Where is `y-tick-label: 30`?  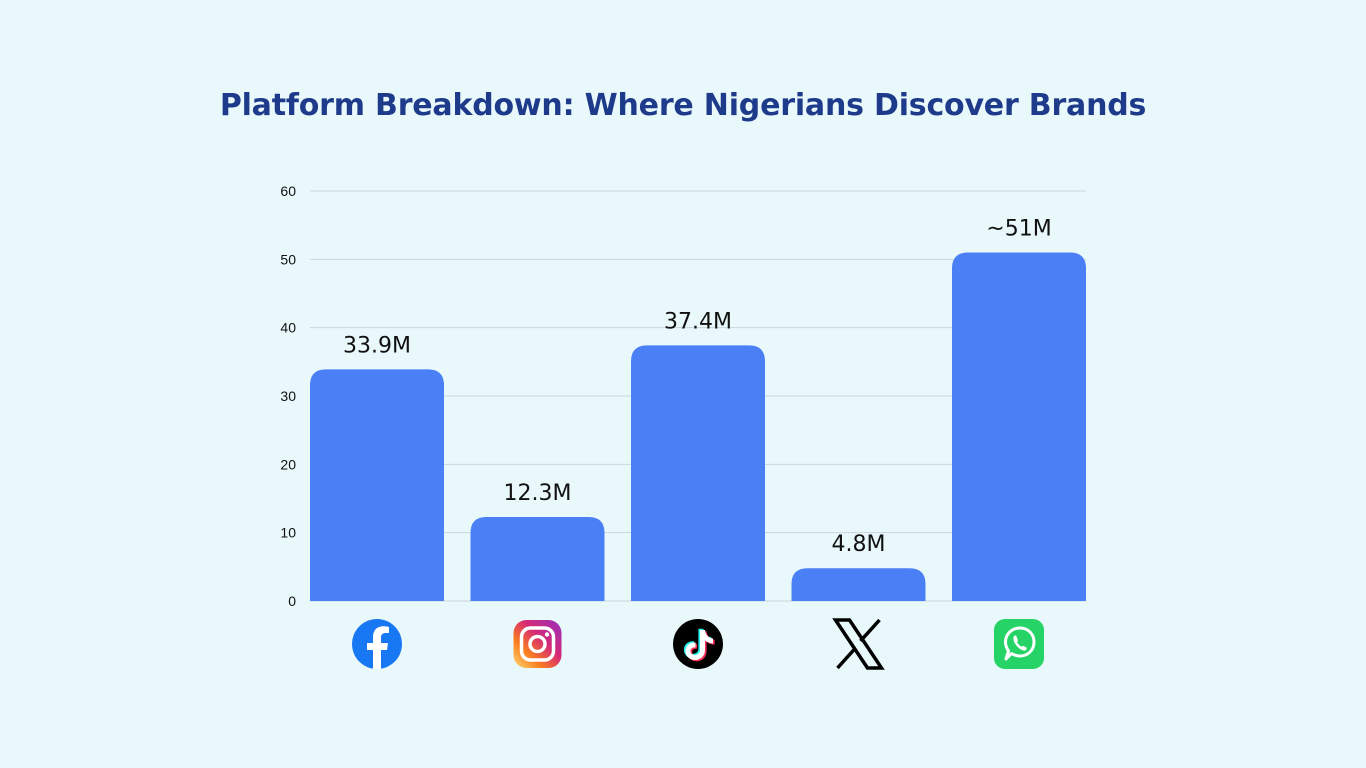
y-tick-label: 30 is located at coordinates (288, 396).